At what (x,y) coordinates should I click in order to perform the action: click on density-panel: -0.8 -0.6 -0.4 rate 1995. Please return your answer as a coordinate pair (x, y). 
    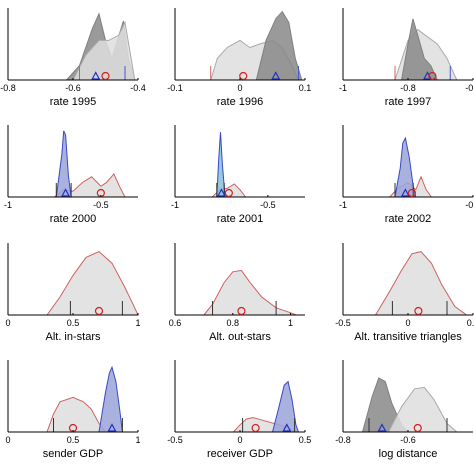
    Looking at the image, I should click on (73, 58).